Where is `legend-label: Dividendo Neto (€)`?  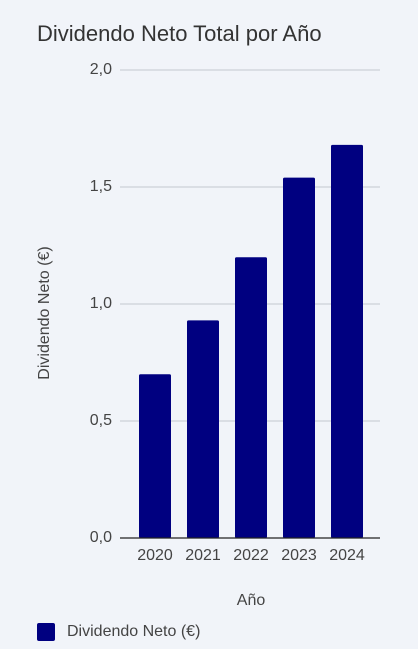 legend-label: Dividendo Neto (€) is located at coordinates (133, 631).